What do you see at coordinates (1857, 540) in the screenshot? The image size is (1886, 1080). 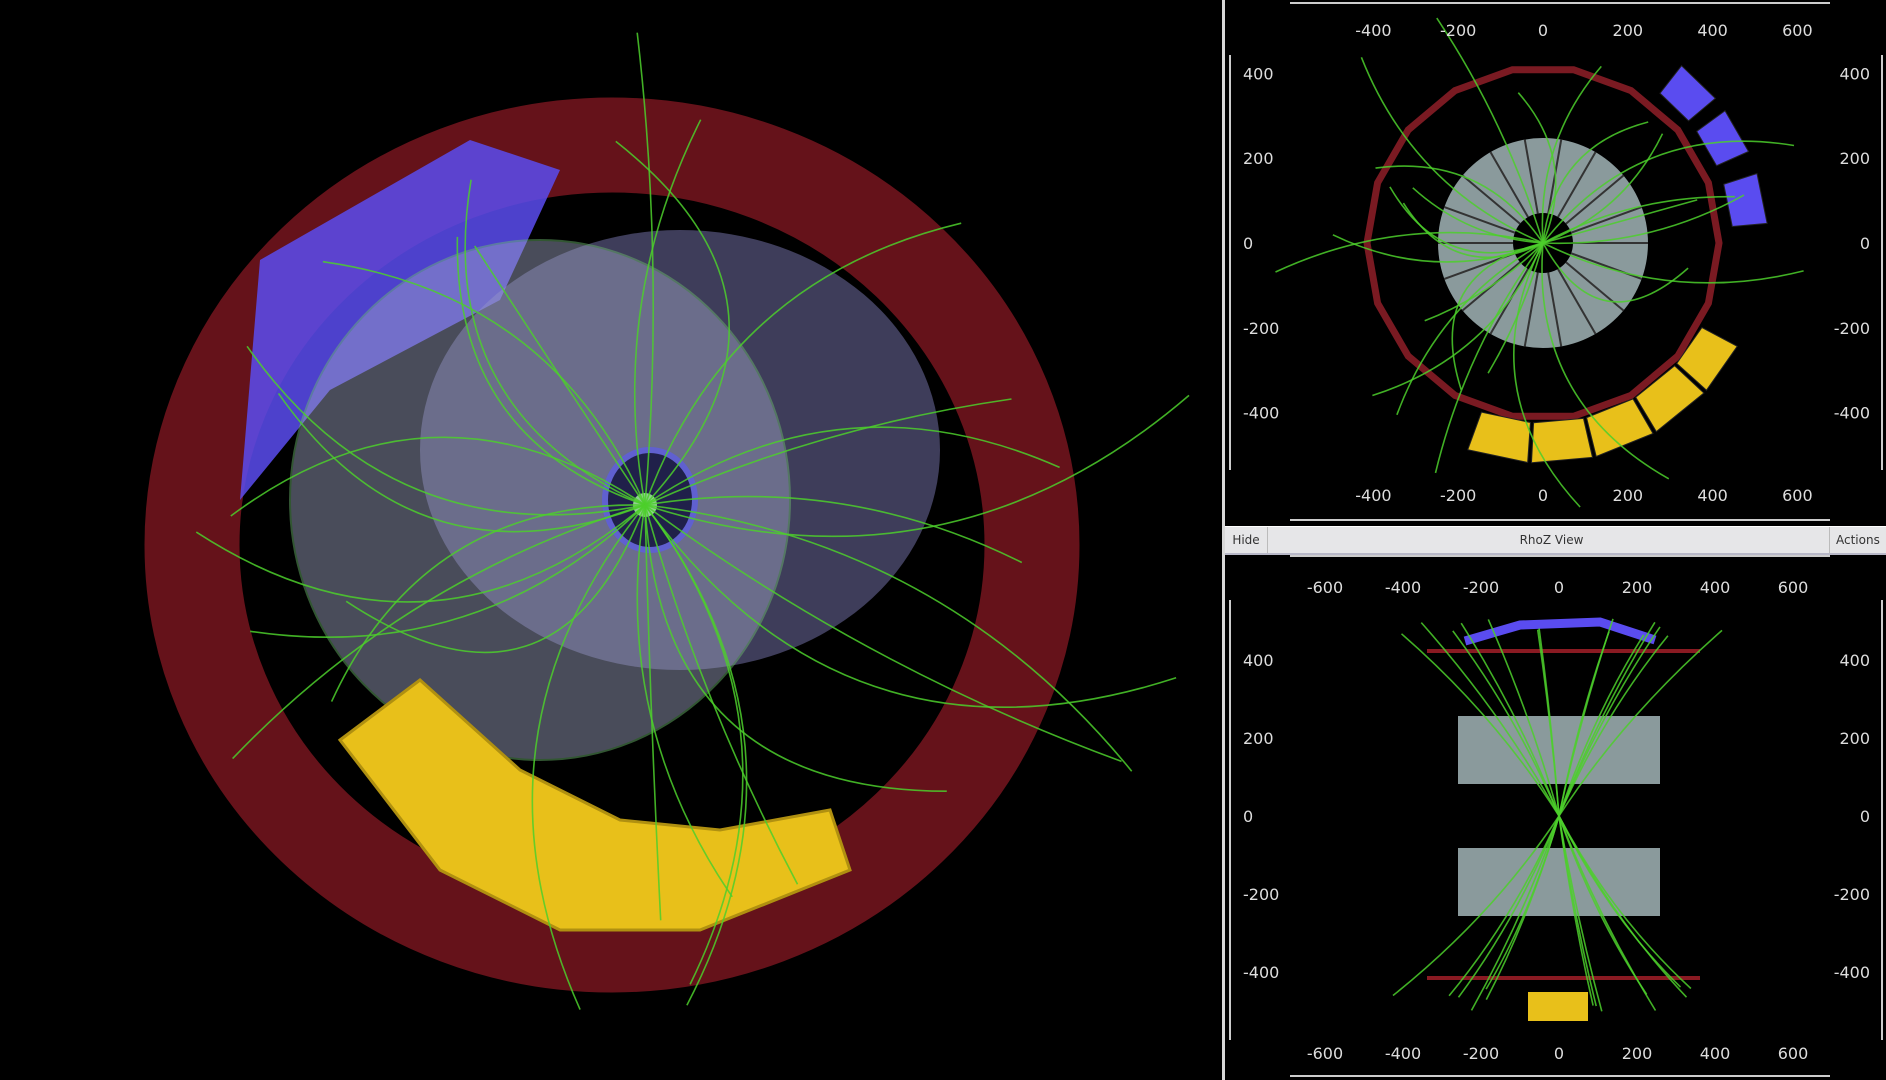 I see `actions-button: Actions` at bounding box center [1857, 540].